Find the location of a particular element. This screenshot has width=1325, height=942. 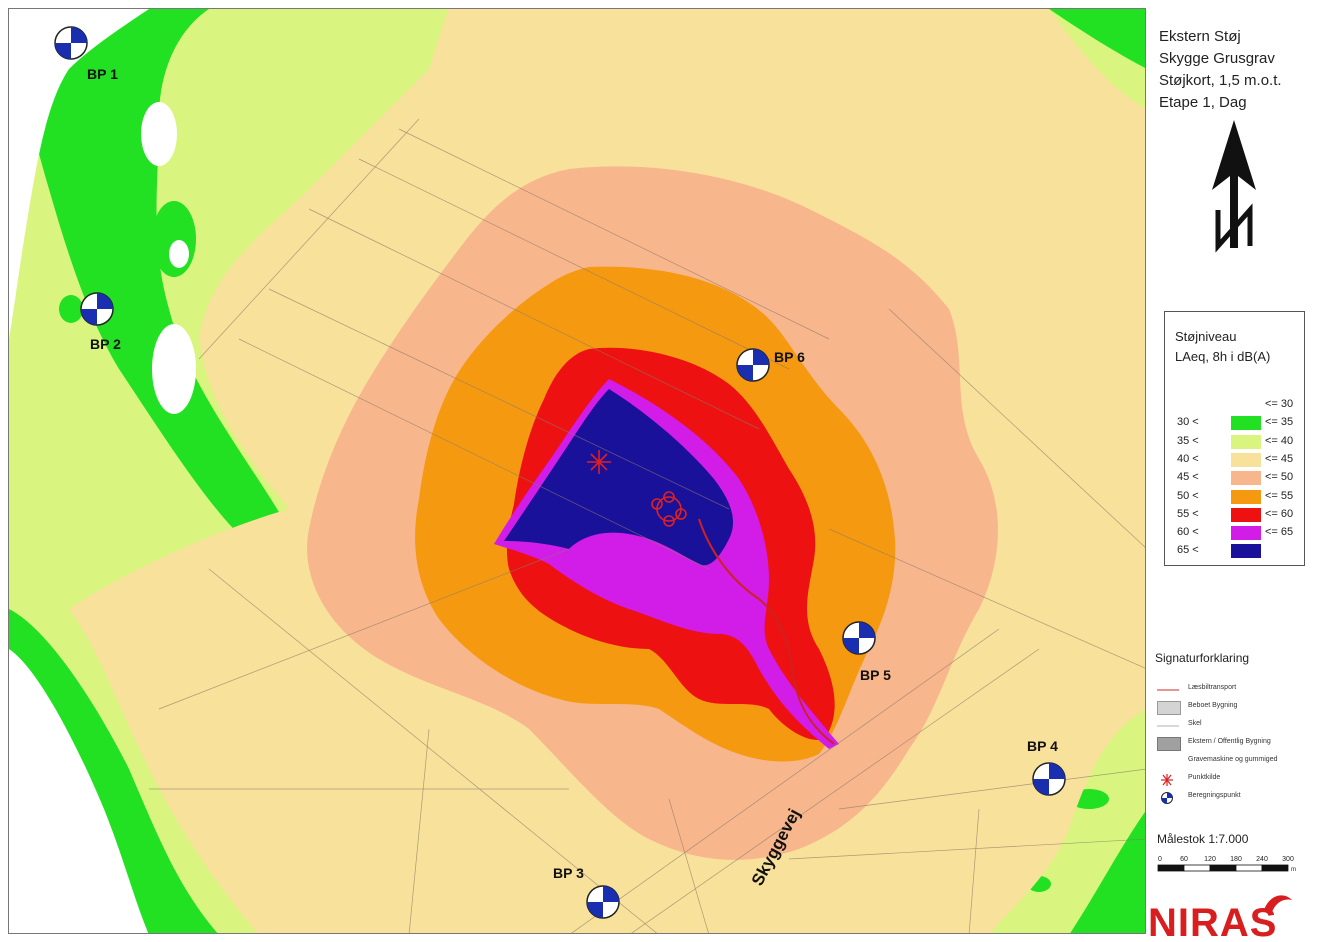

signatur-item: Ekstern / Offentlig Bygning is located at coordinates (1234, 743).